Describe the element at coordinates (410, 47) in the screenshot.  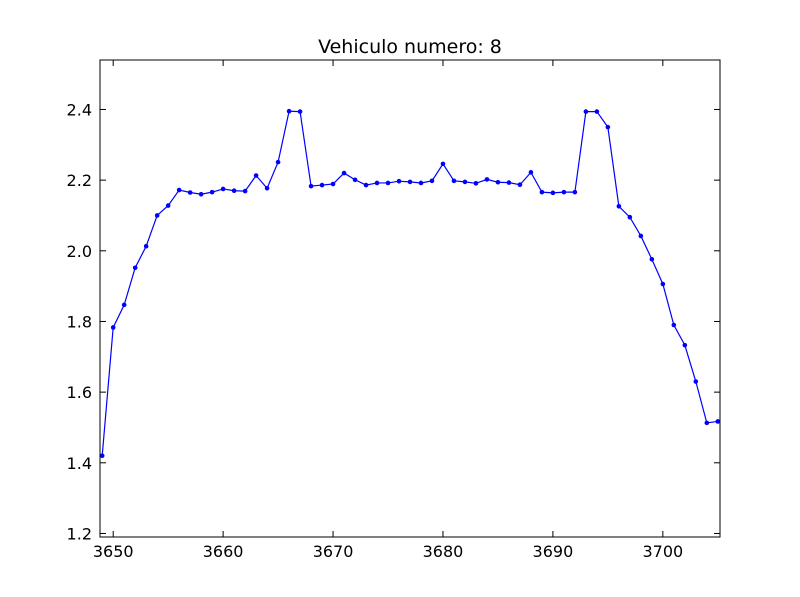
I see `chart-title: Vehiculo numero: 8` at that location.